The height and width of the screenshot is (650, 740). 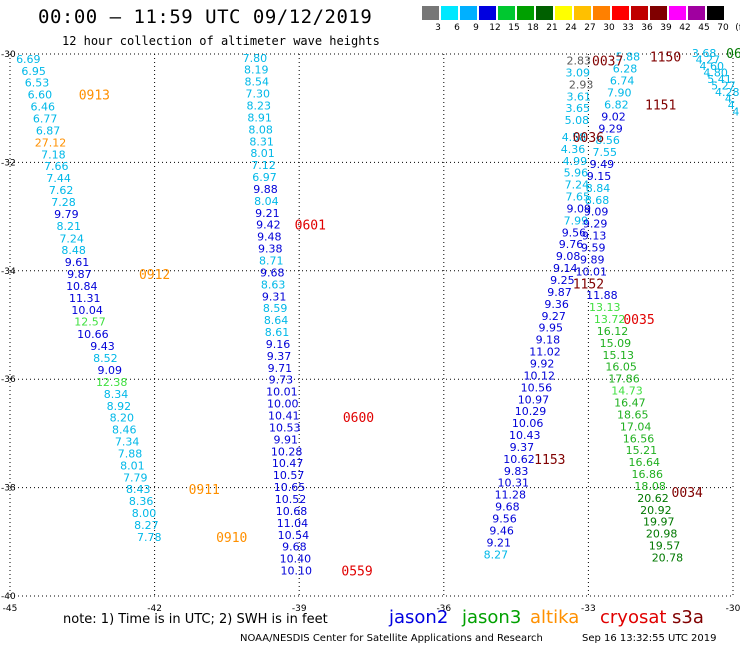 What do you see at coordinates (642, 450) in the screenshot?
I see `wave-height-value: 15.21` at bounding box center [642, 450].